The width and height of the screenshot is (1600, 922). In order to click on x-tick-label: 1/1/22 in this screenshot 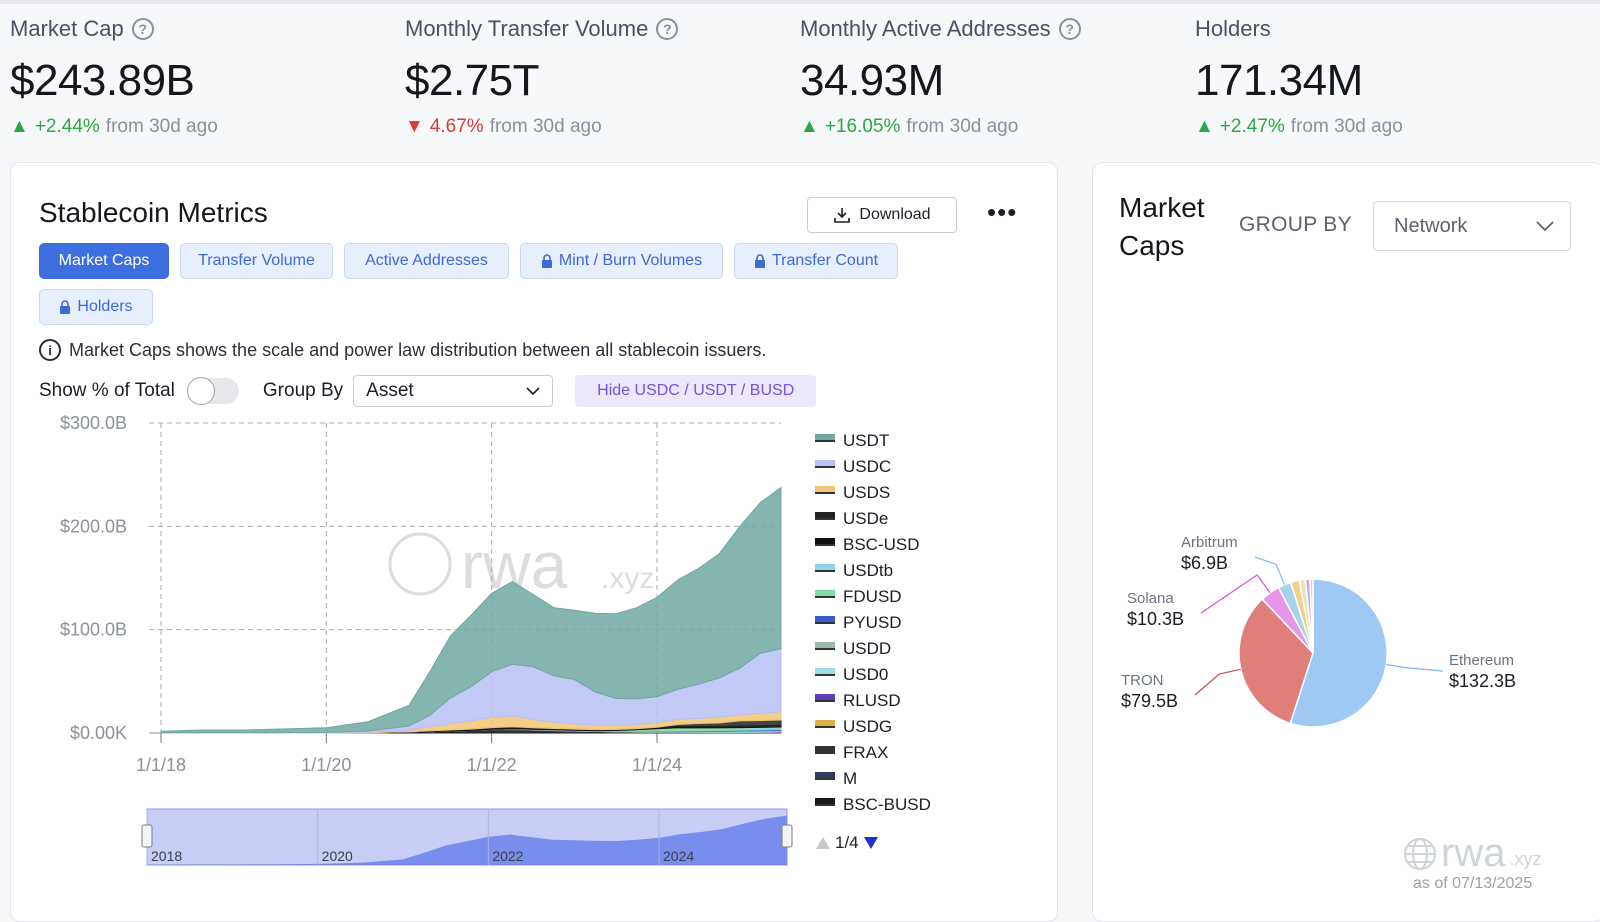, I will do `click(492, 765)`.